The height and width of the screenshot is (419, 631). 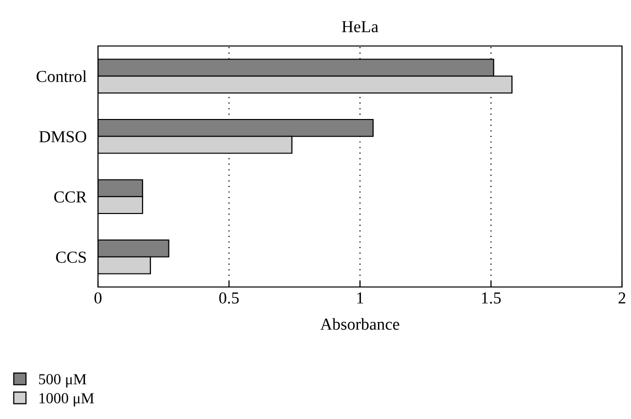 I want to click on x-tick-label: 1.5, so click(x=491, y=298).